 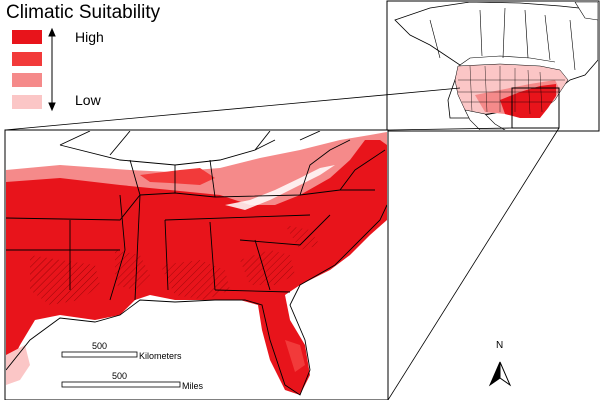 What do you see at coordinates (193, 386) in the screenshot?
I see `scalebar-mi-unit: Miles` at bounding box center [193, 386].